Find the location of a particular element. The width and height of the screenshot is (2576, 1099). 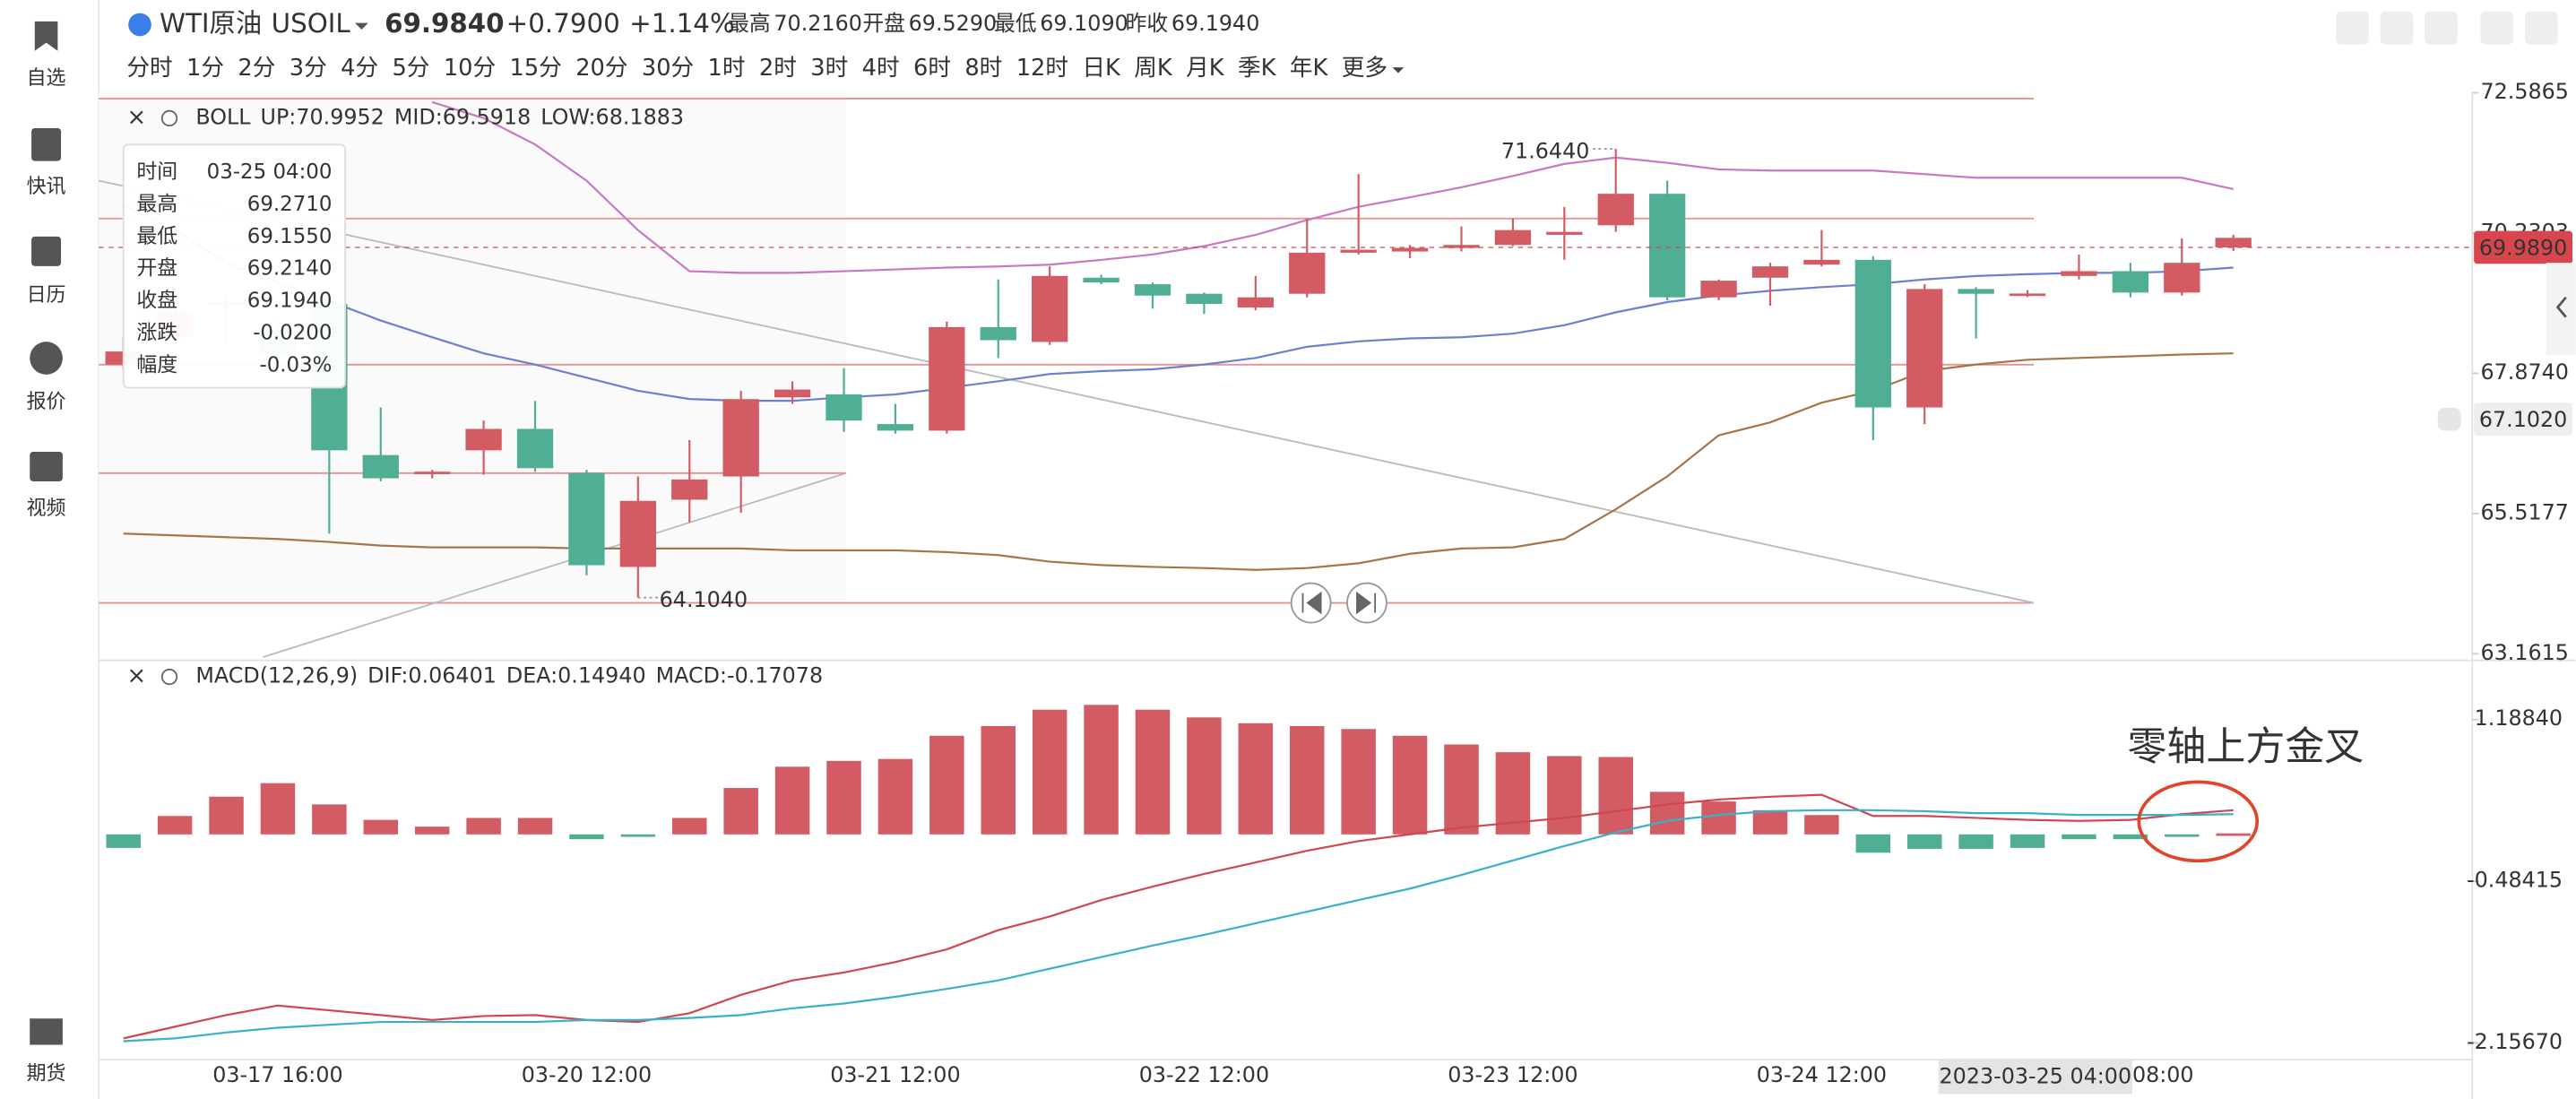

nav-next-icon is located at coordinates (1366, 603).